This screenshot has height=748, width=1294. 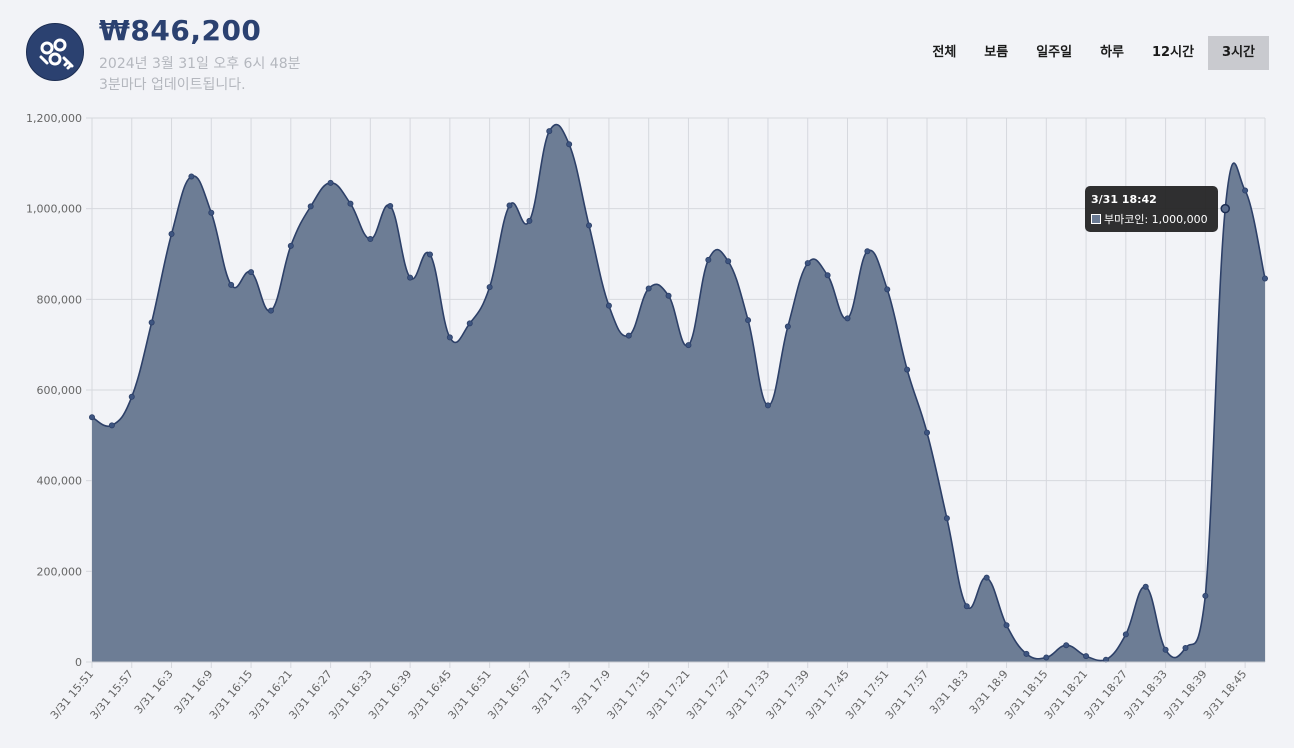 What do you see at coordinates (200, 64) in the screenshot?
I see `price-timestamp: 2024년 3월 31일 오후 6시 48분` at bounding box center [200, 64].